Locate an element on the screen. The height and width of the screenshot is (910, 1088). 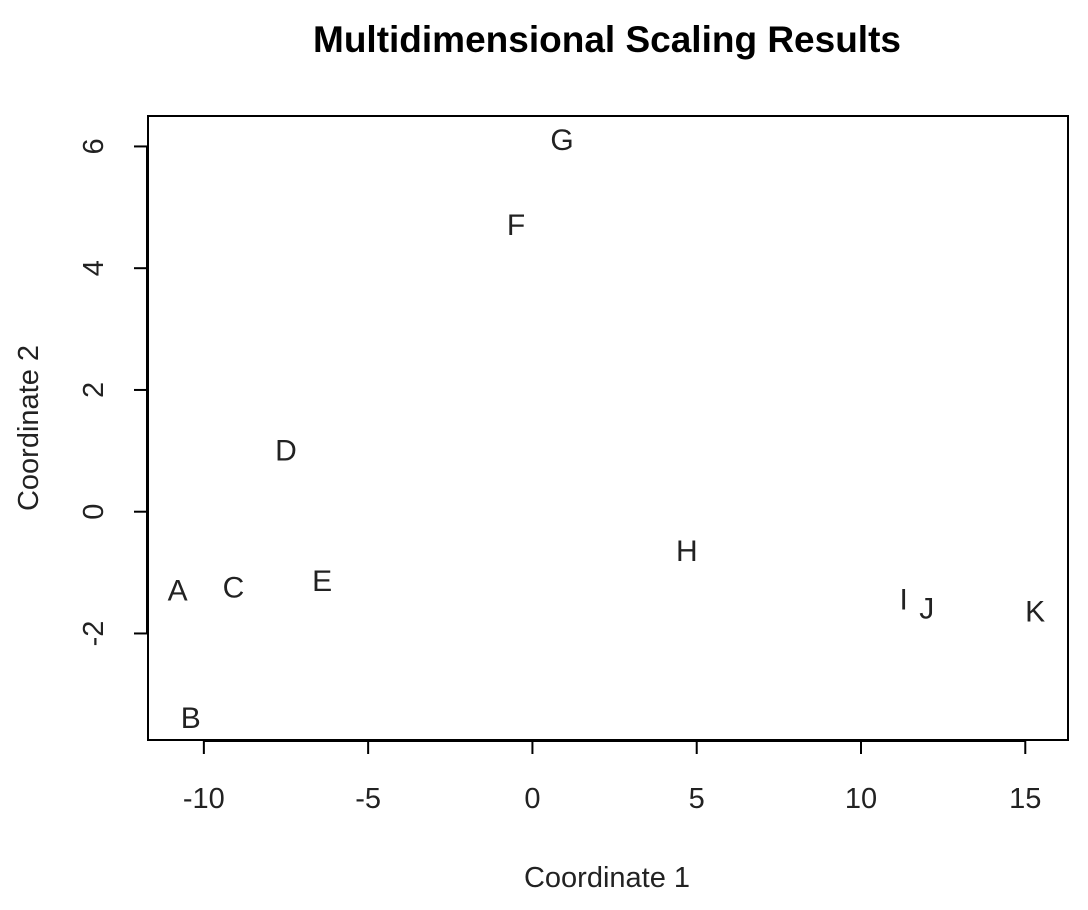
x-axis: -10 -5 0 5 10 15 is located at coordinates (612, 777).